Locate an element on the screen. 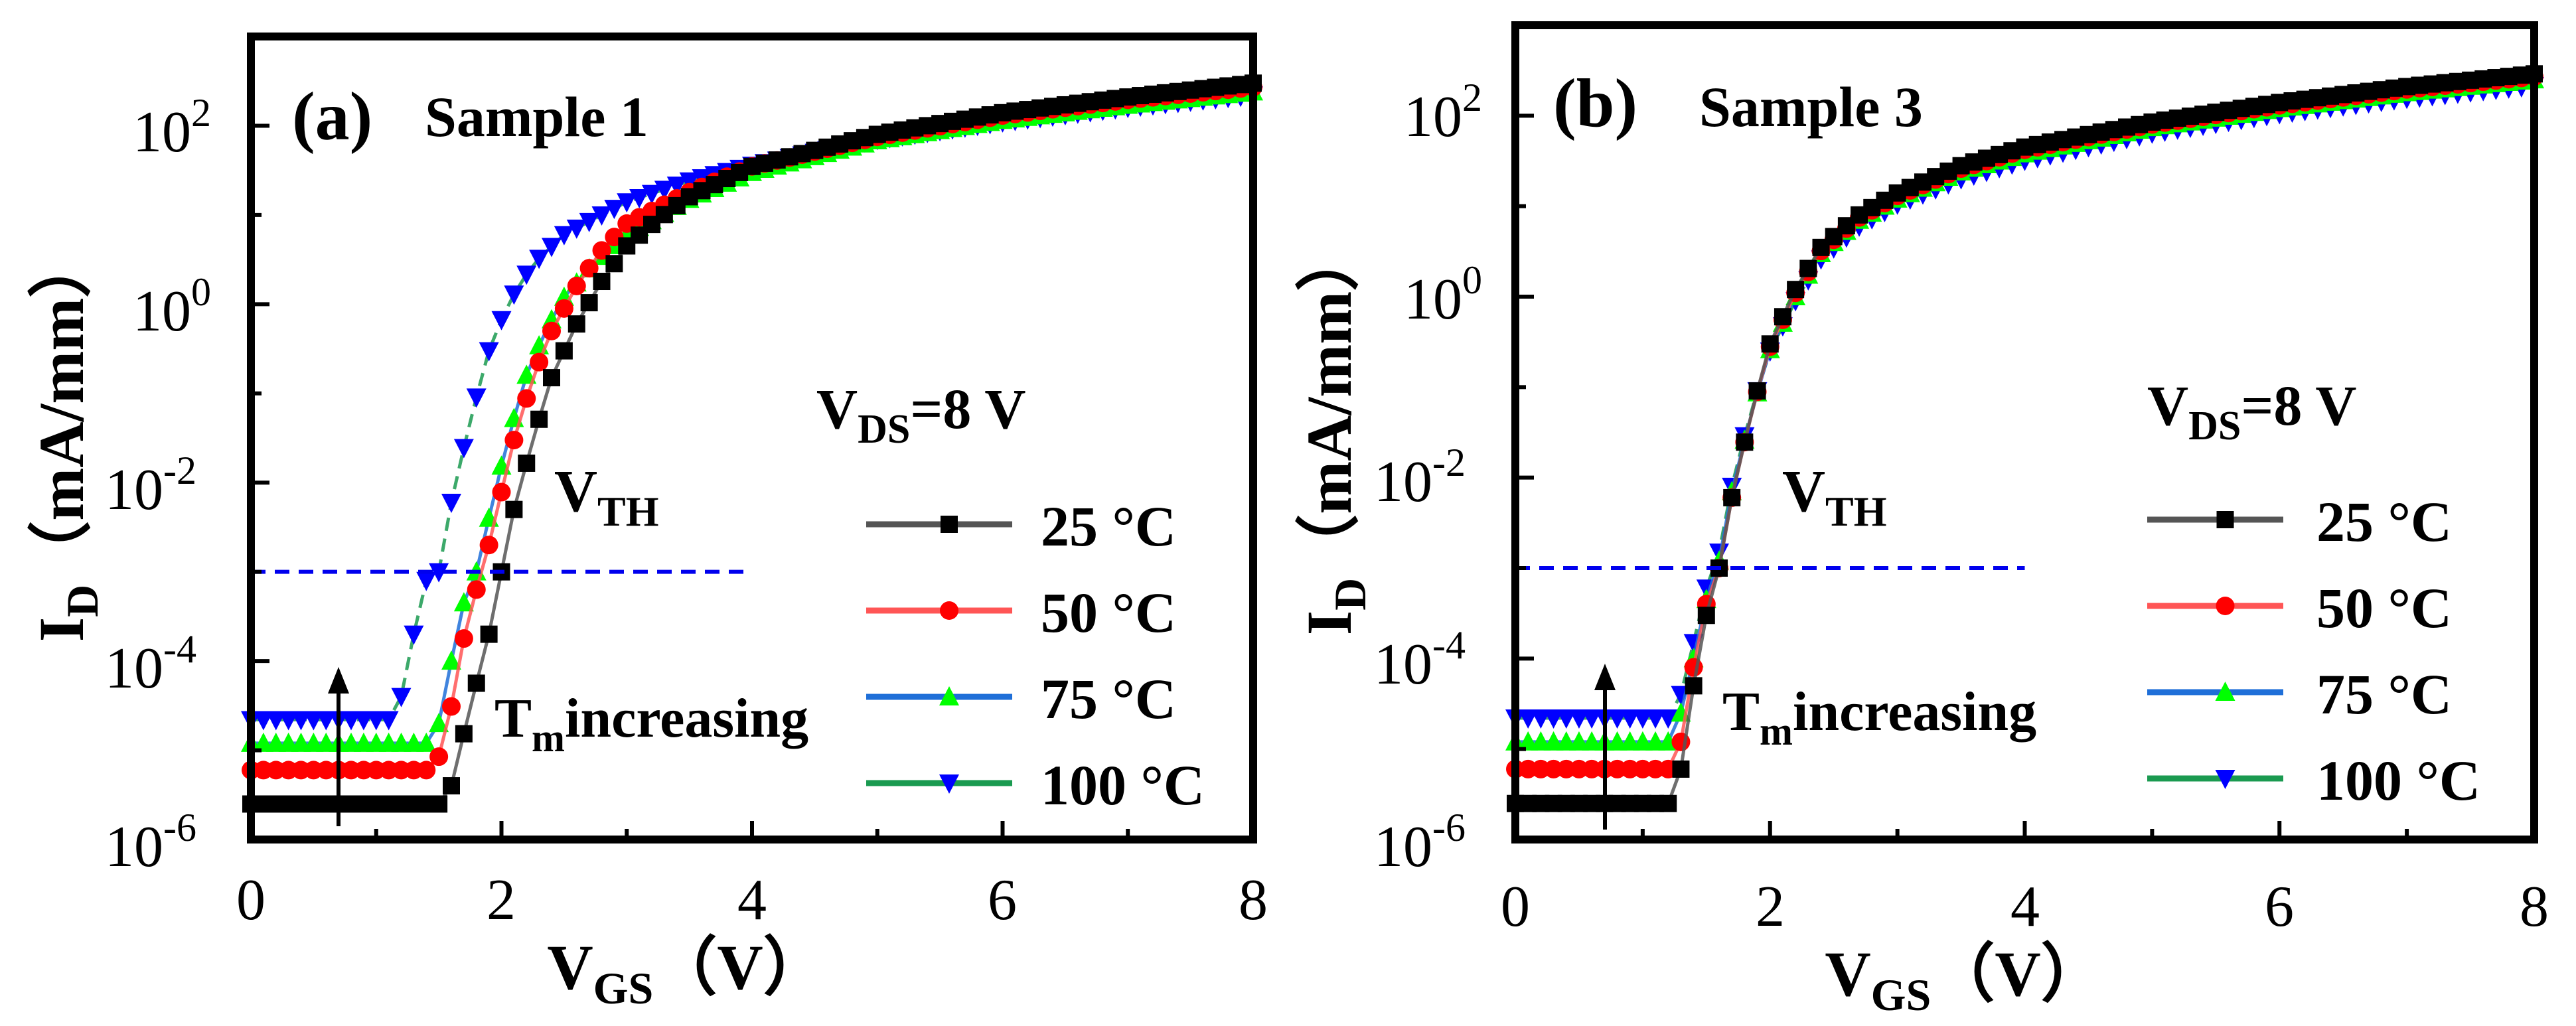  panel-a-sample-title: Sample 1 is located at coordinates (537, 117).